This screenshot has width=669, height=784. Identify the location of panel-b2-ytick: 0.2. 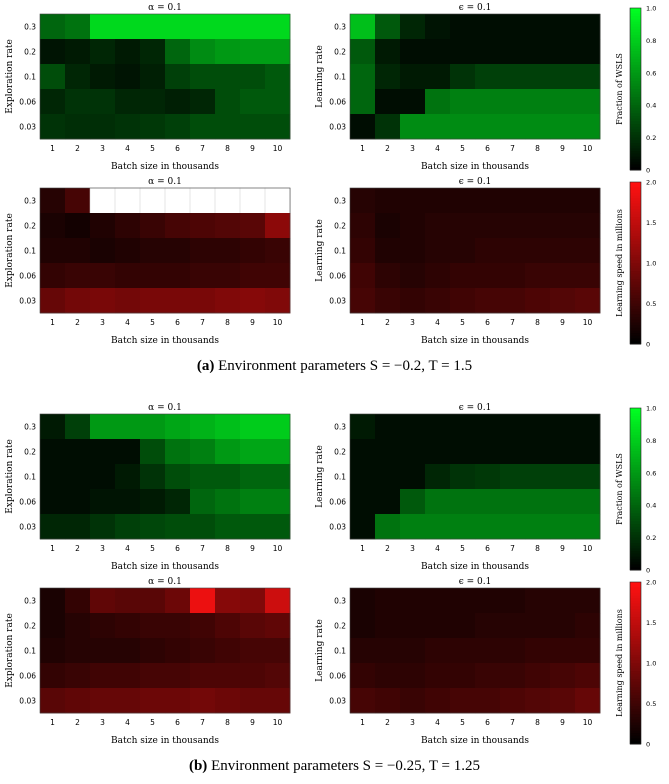
(340, 452).